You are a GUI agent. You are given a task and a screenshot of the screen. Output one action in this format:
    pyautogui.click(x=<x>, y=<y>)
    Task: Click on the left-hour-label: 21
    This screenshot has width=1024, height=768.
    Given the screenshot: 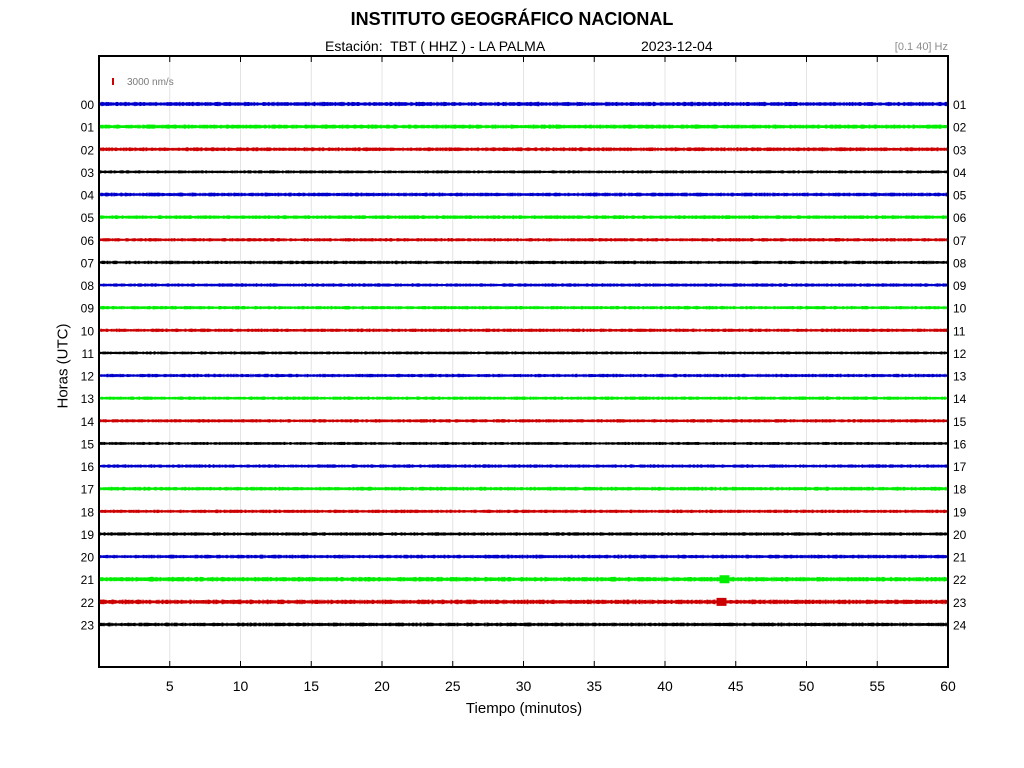 What is the action you would take?
    pyautogui.click(x=88, y=580)
    